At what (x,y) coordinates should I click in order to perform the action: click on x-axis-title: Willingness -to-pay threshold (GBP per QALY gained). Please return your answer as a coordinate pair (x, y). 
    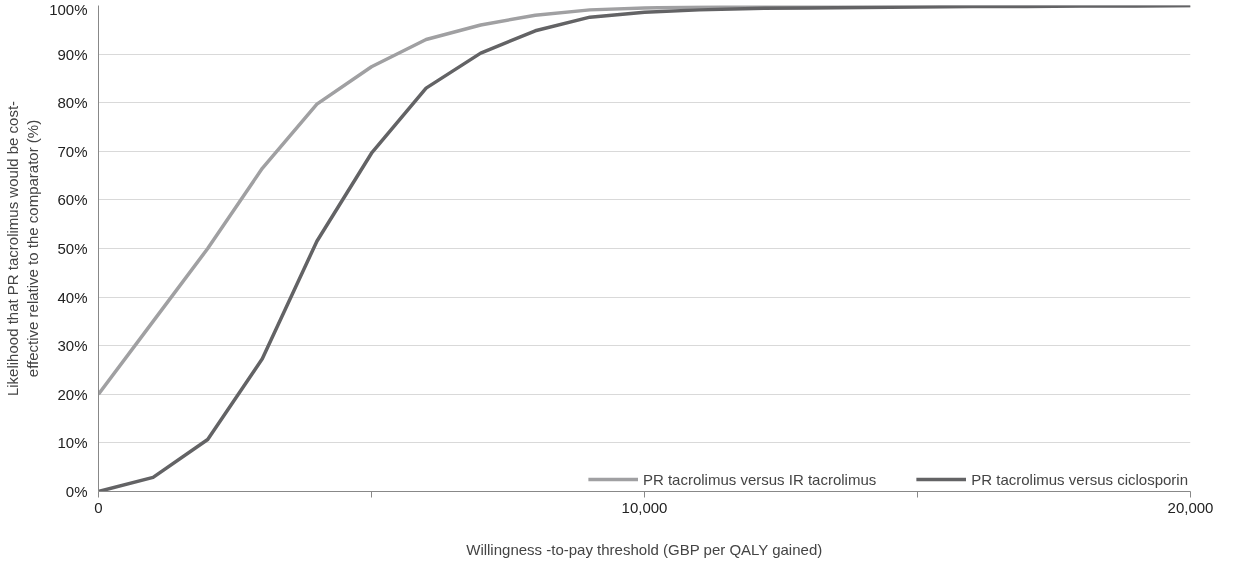
    Looking at the image, I should click on (644, 549).